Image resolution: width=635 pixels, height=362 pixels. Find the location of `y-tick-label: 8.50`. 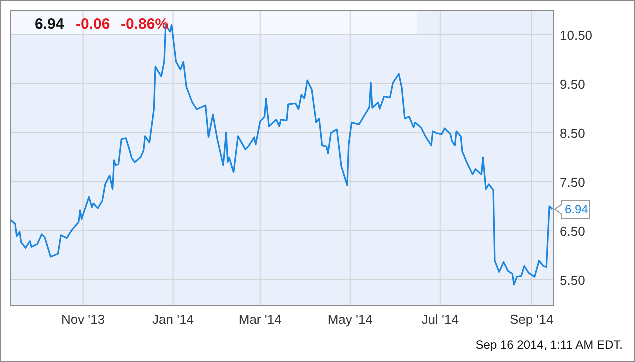

y-tick-label: 8.50 is located at coordinates (573, 134).